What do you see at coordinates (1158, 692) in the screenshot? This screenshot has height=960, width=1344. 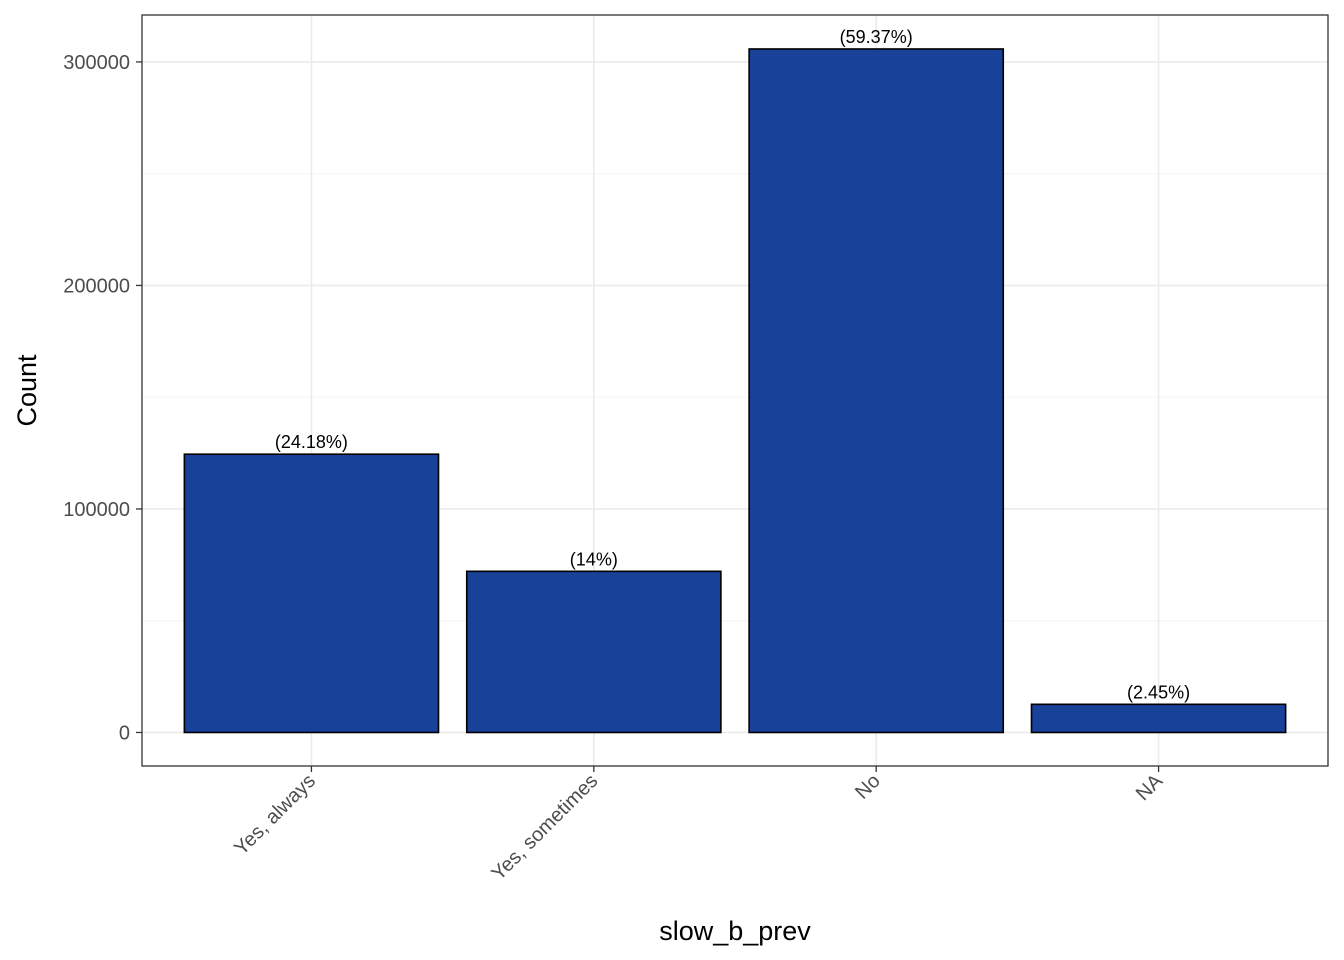 I see `data-label: (2.45%)` at bounding box center [1158, 692].